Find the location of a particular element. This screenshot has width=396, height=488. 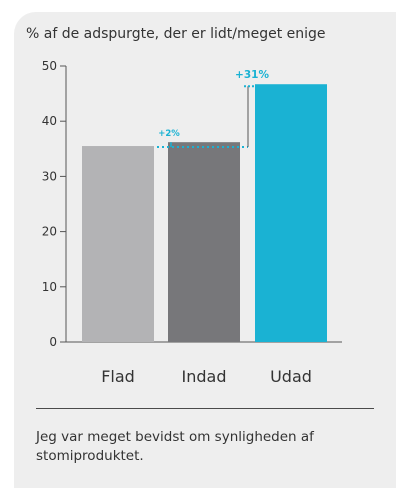

divider is located at coordinates (205, 408).